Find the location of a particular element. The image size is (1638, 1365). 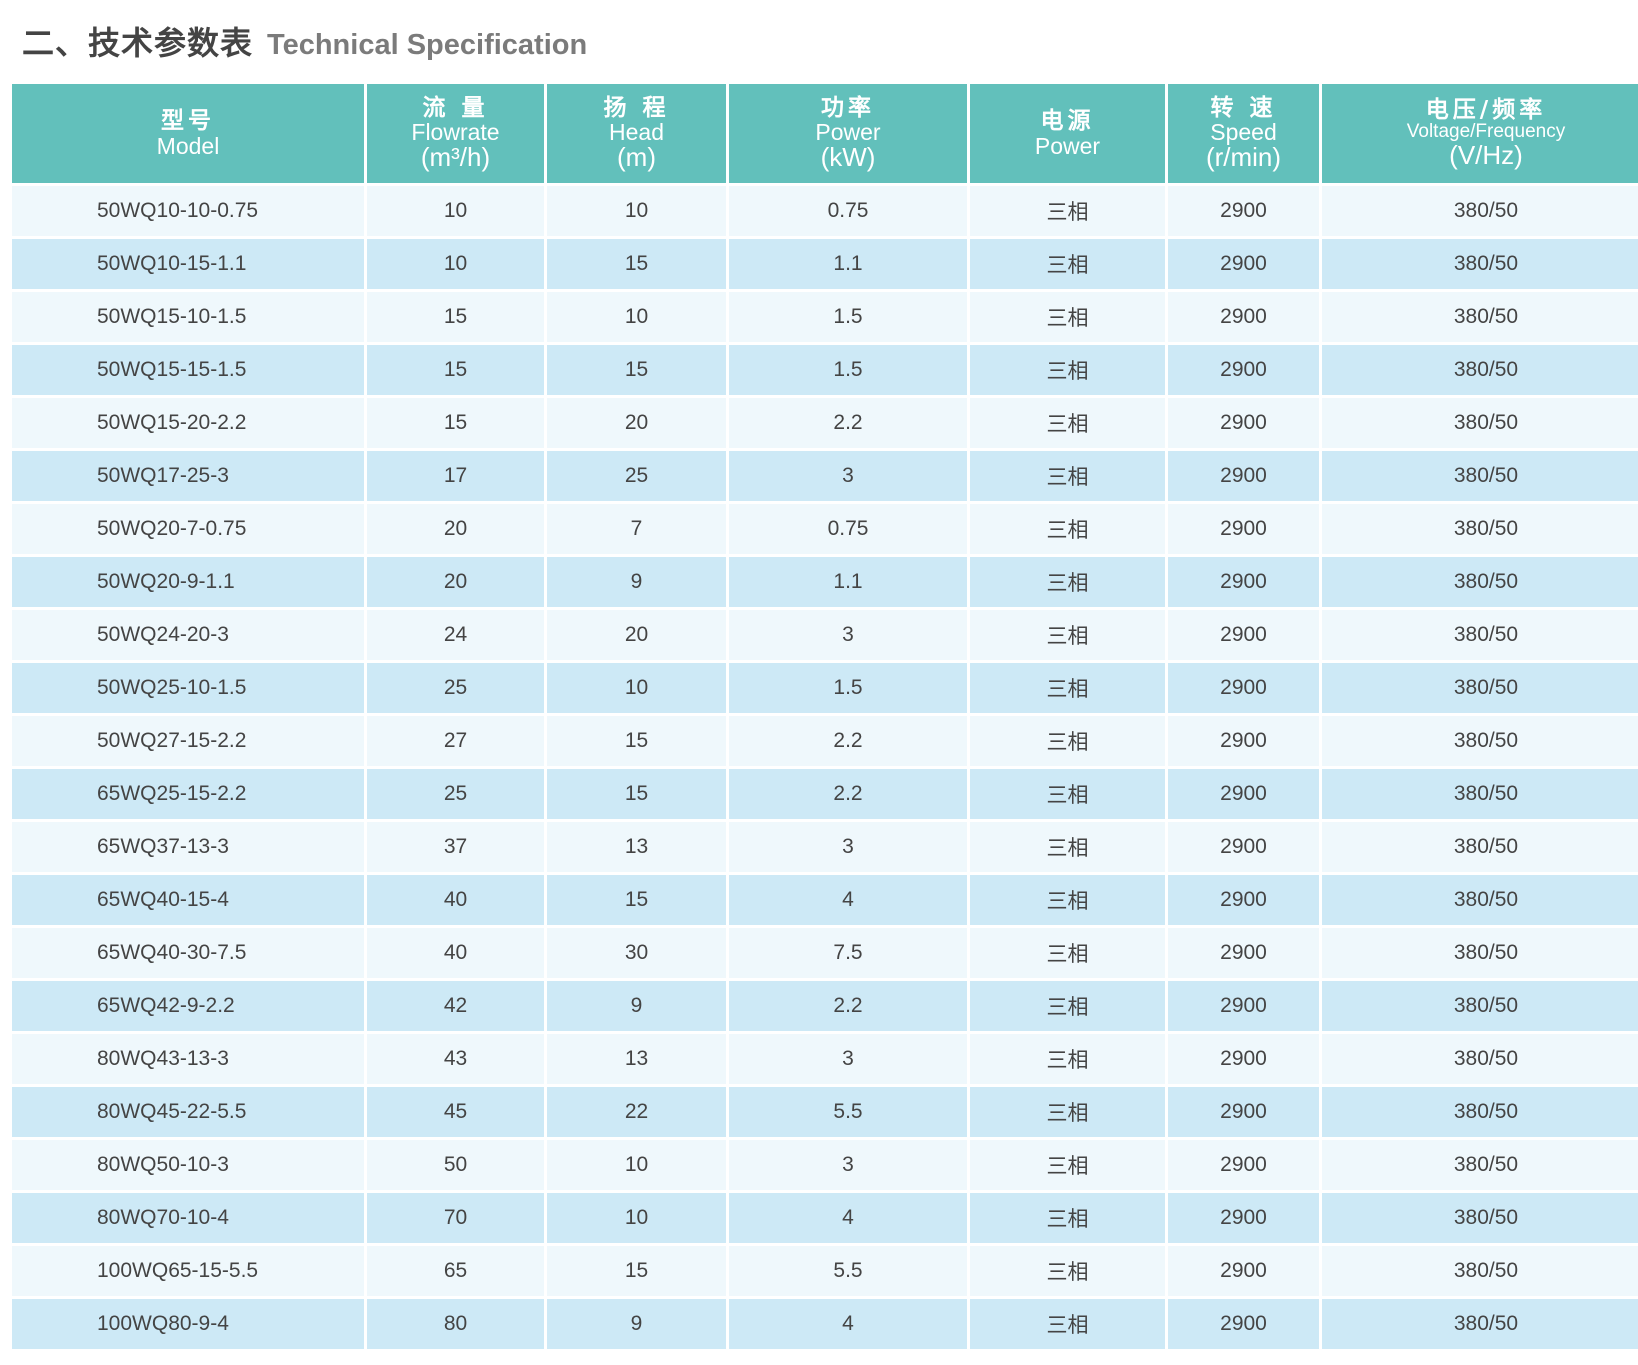

cell-model: 50WQ15-10-1.5 is located at coordinates (188, 317).